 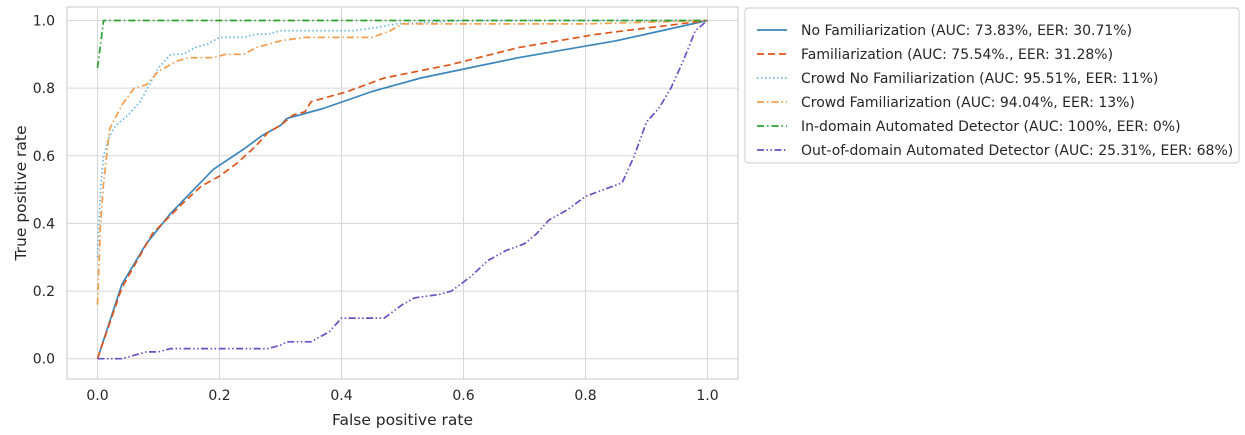 I want to click on y-axis-label: True positive rate, so click(x=21, y=193).